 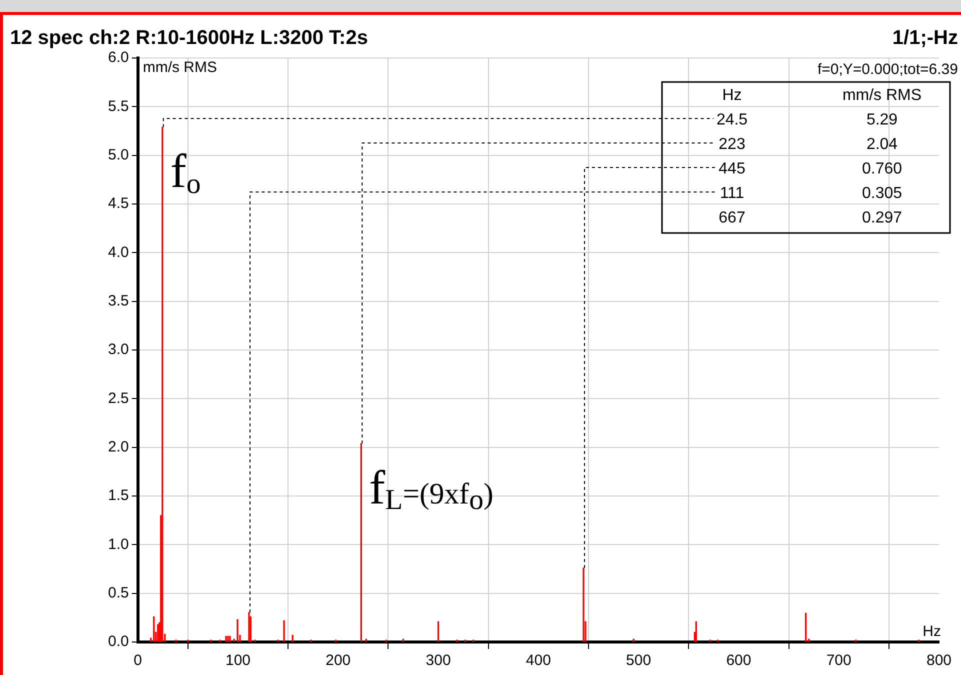 What do you see at coordinates (118, 57) in the screenshot?
I see `y-tick-label: 6.0` at bounding box center [118, 57].